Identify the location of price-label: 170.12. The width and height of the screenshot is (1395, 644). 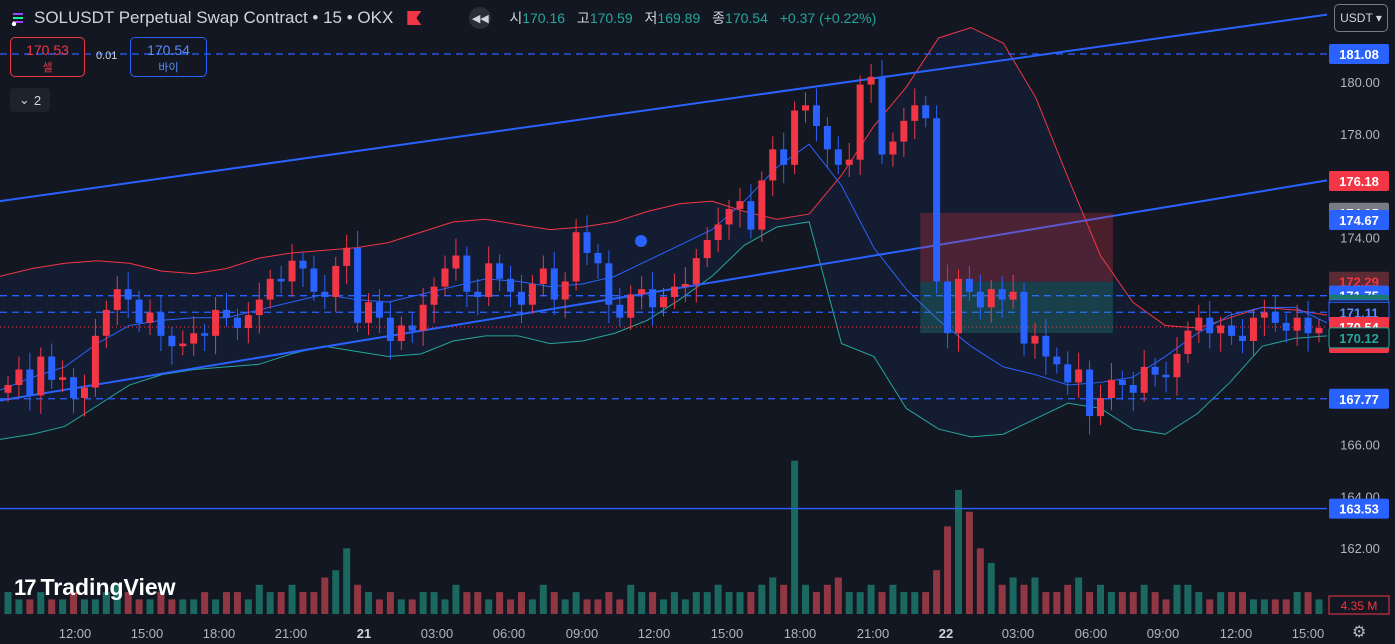
(1359, 338).